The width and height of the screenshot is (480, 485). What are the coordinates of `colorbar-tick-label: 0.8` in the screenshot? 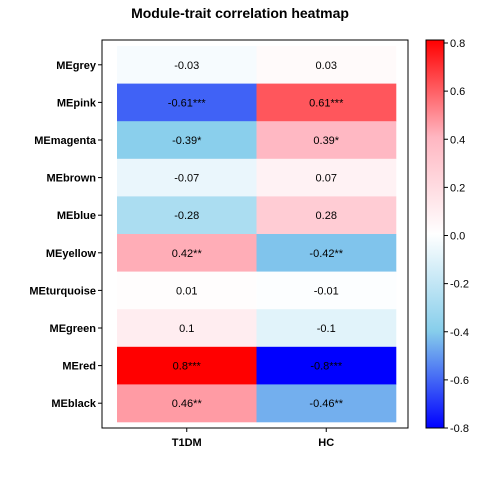 It's located at (457, 44).